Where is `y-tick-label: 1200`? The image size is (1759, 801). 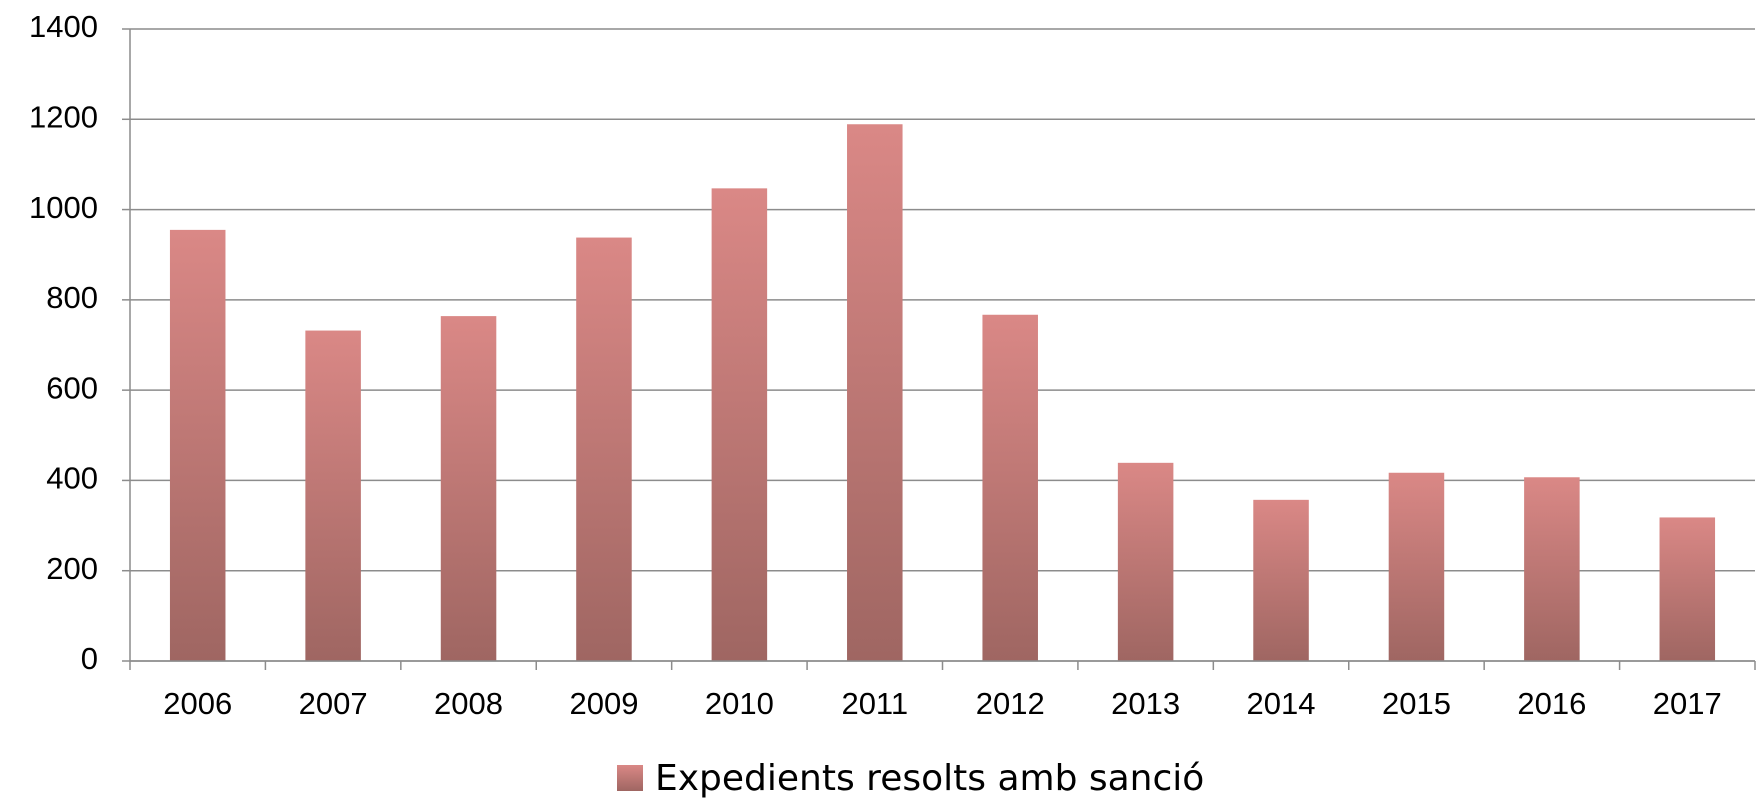 y-tick-label: 1200 is located at coordinates (63, 116).